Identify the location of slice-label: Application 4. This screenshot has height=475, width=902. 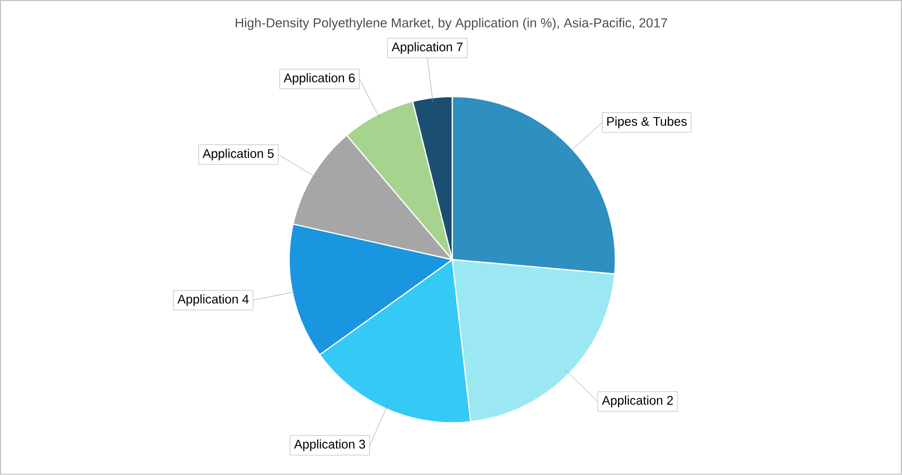
(213, 300).